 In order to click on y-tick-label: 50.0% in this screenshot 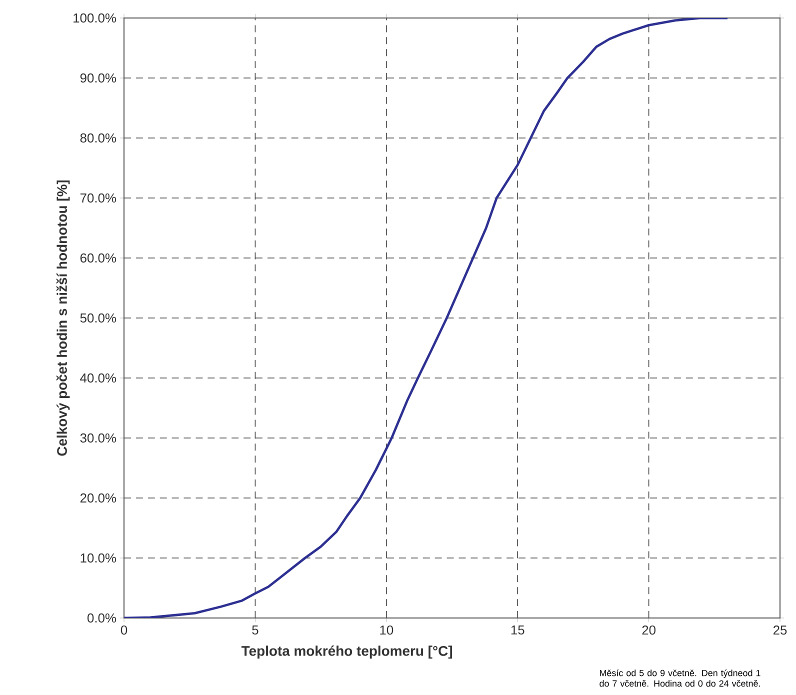, I will do `click(98, 318)`.